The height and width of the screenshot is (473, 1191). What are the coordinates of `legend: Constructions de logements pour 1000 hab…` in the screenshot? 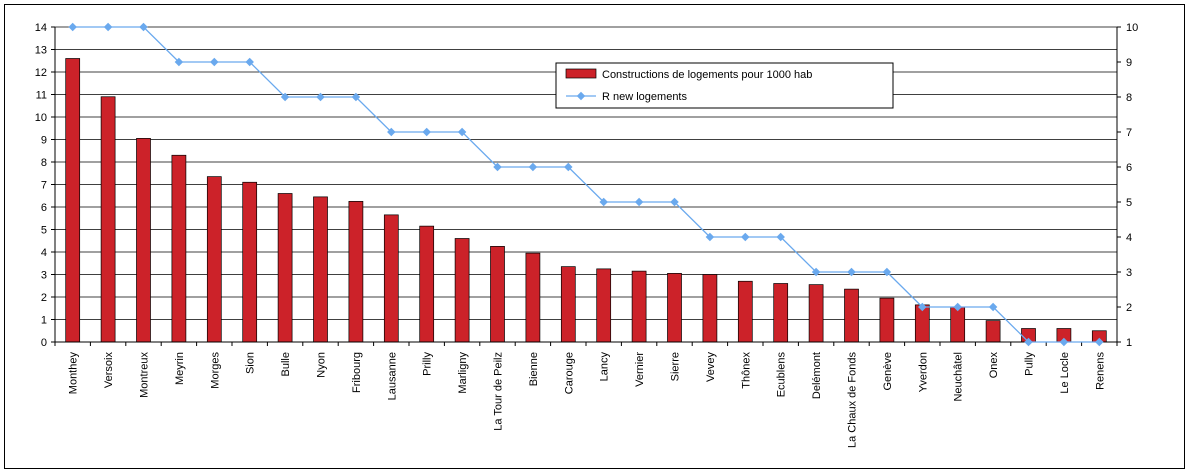 It's located at (724, 85).